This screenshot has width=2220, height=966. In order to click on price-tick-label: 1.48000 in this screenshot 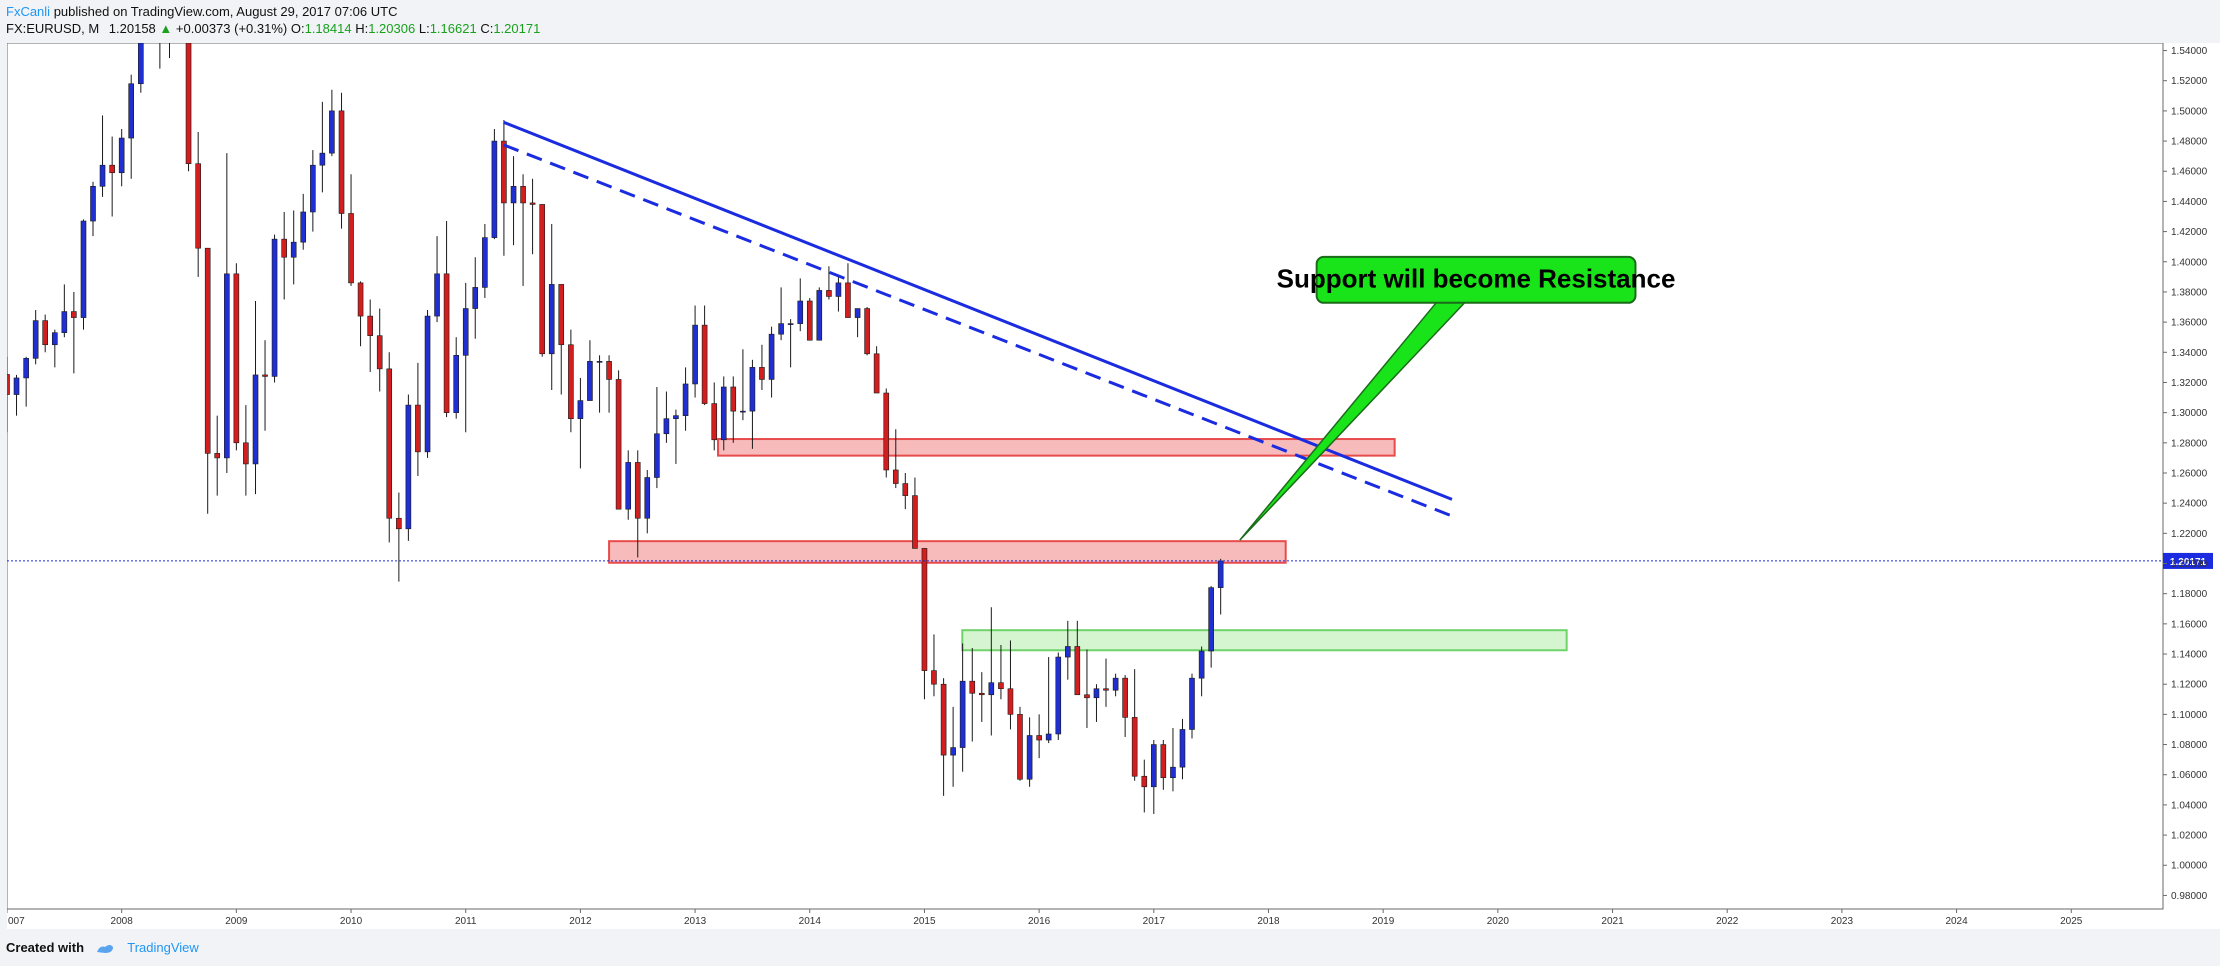, I will do `click(2189, 142)`.